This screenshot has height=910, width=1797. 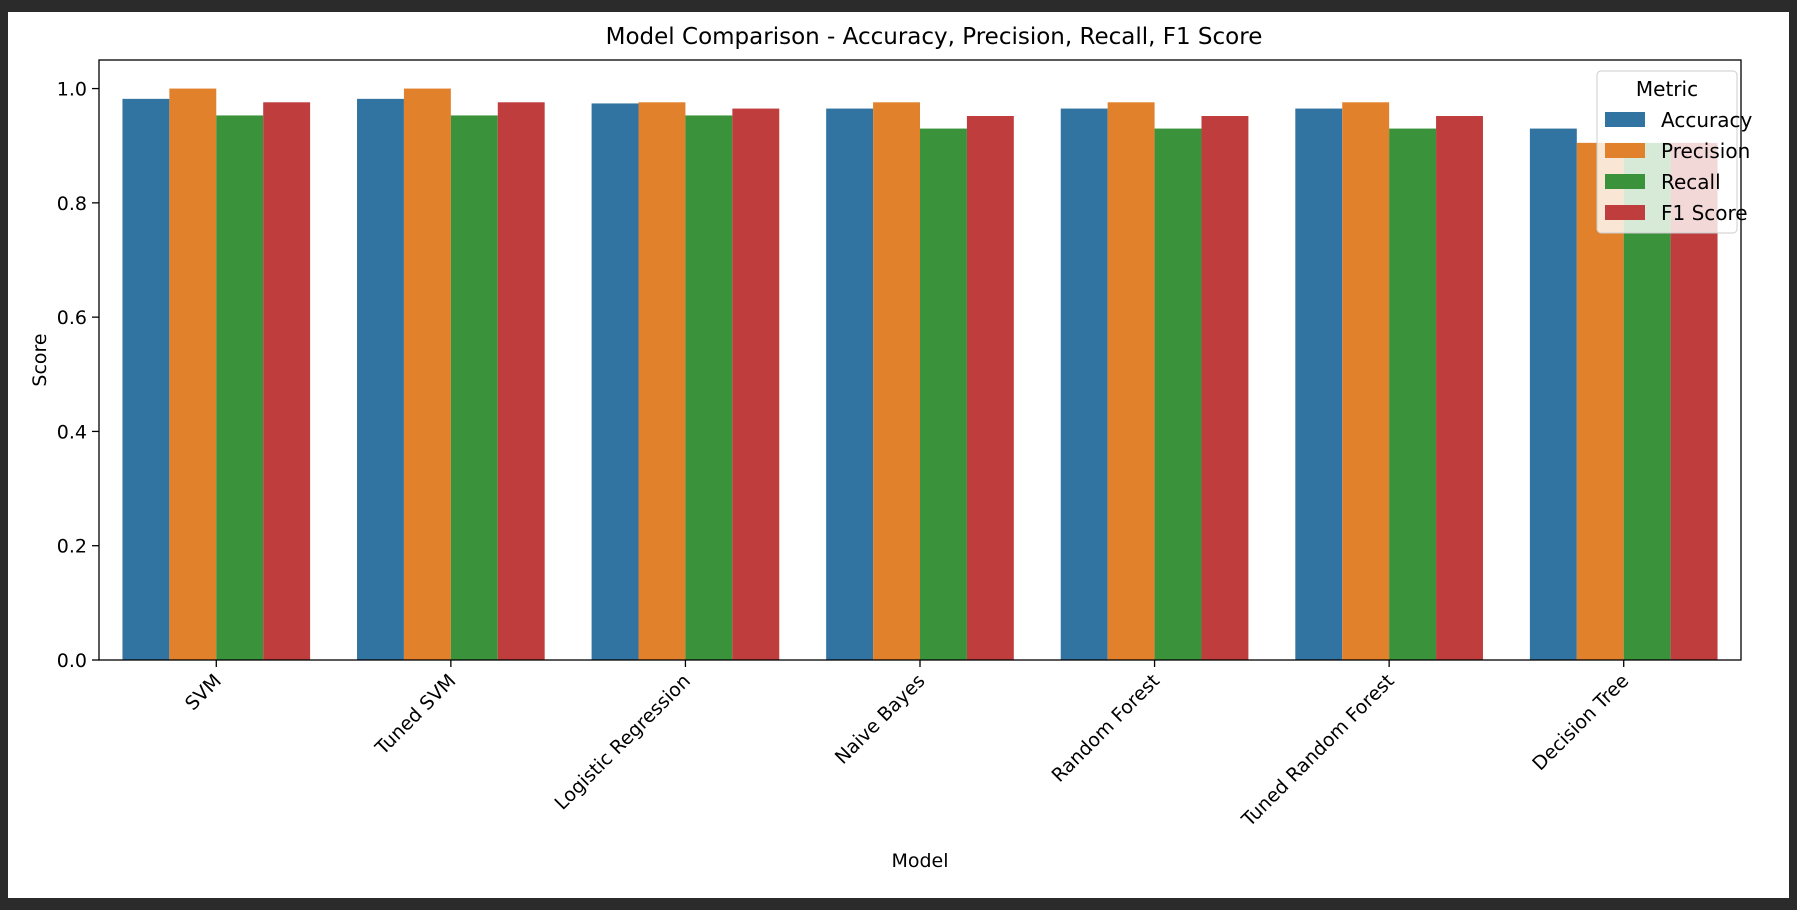 What do you see at coordinates (990, 388) in the screenshot?
I see `bar-f1-score-naive-bayes` at bounding box center [990, 388].